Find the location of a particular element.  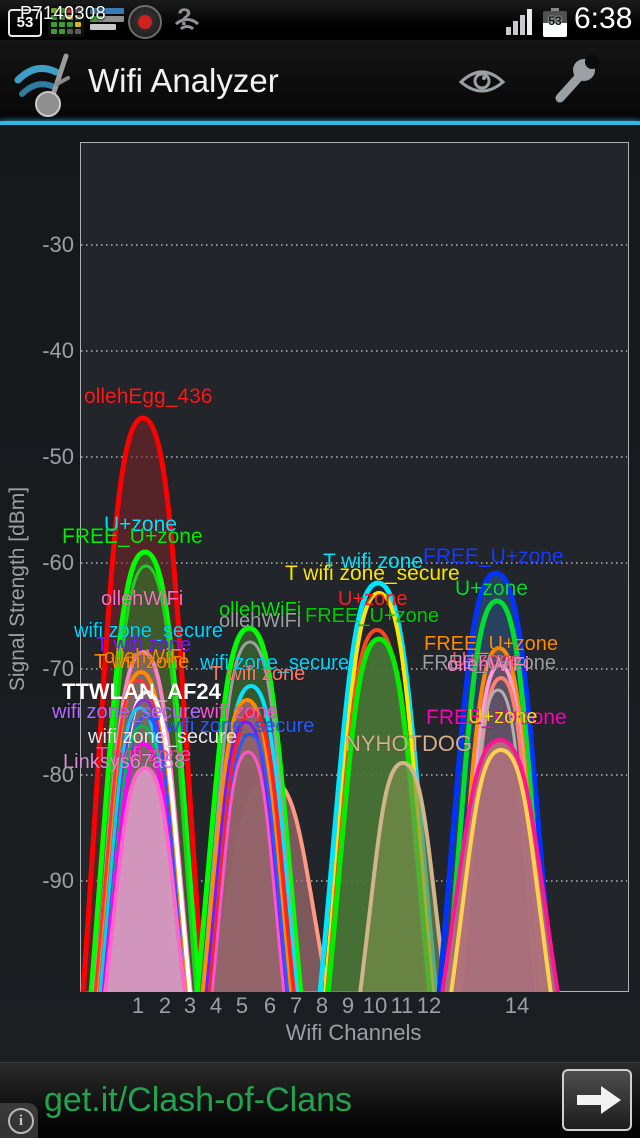

wifi-question-icon: ? is located at coordinates (186, 21).